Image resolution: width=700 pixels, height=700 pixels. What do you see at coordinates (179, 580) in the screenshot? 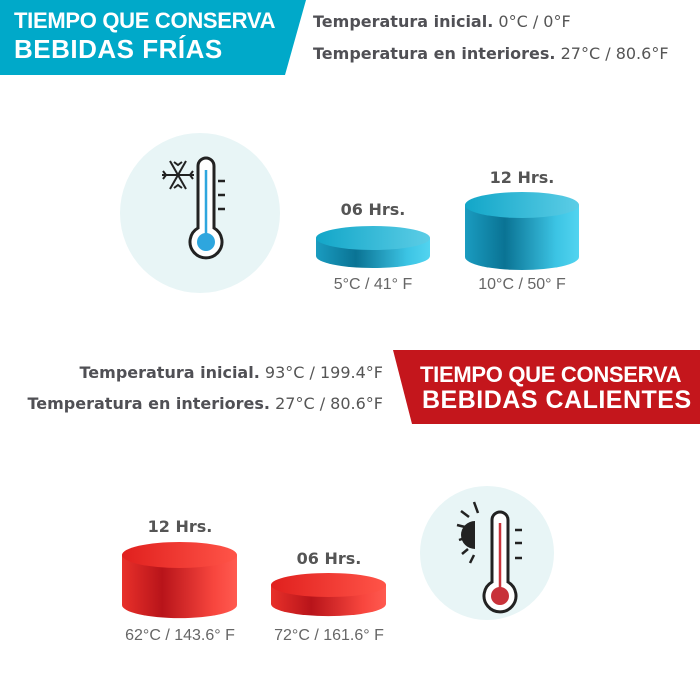
I see `hot-cylinder-12h` at bounding box center [179, 580].